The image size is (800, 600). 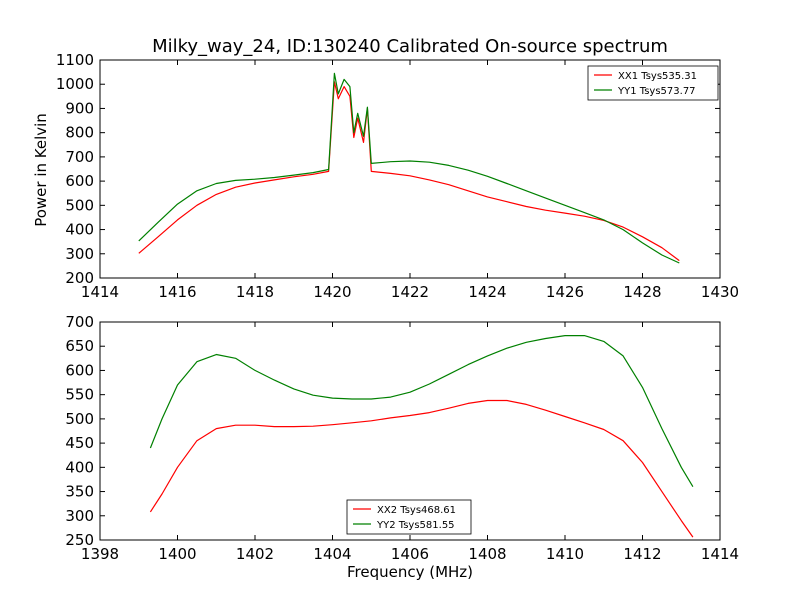 I want to click on y-tick-label: 800, so click(x=79, y=133).